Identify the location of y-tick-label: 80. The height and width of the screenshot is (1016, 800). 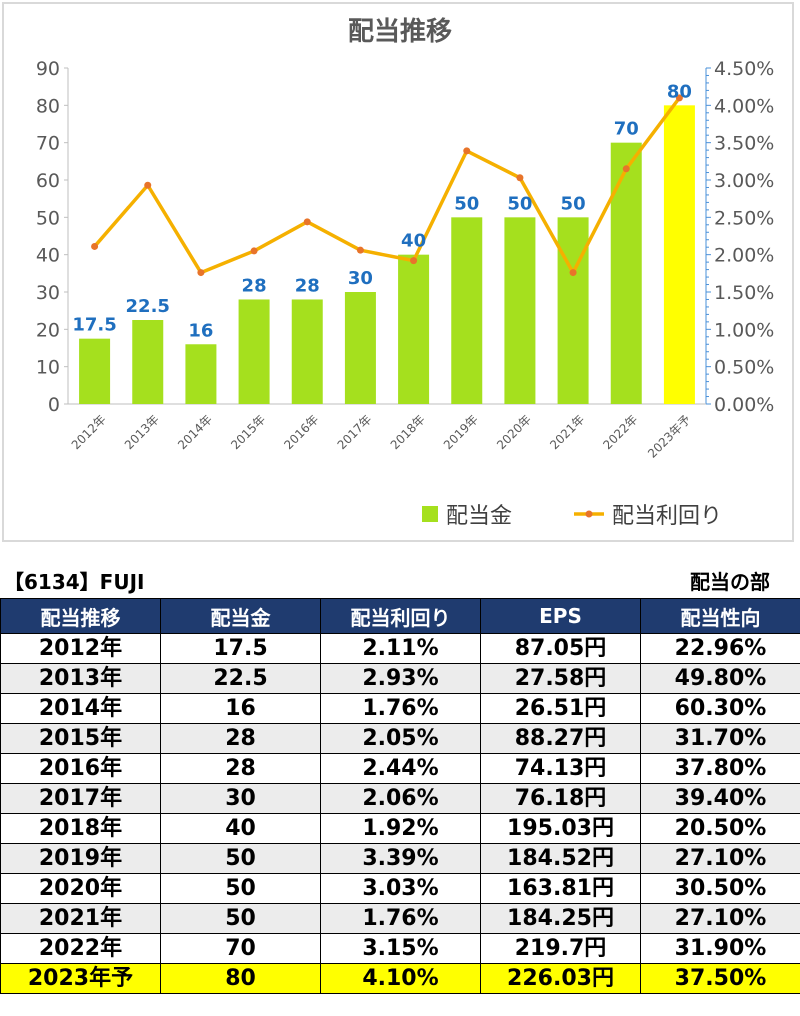
(48, 106).